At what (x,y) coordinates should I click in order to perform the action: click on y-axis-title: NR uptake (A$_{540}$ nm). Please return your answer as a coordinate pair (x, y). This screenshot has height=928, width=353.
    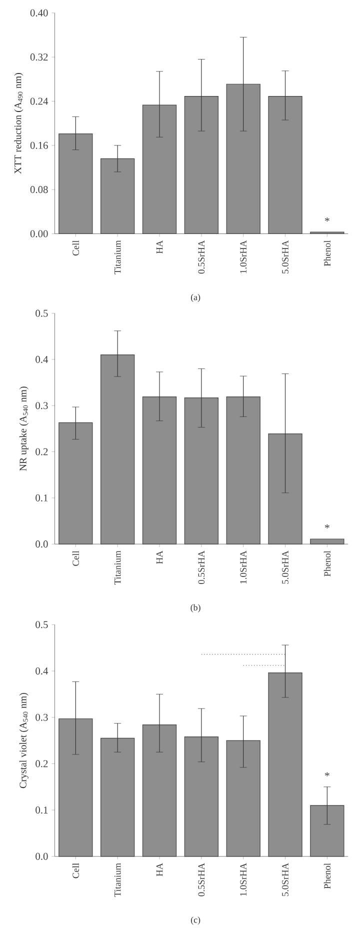
    Looking at the image, I should click on (23, 428).